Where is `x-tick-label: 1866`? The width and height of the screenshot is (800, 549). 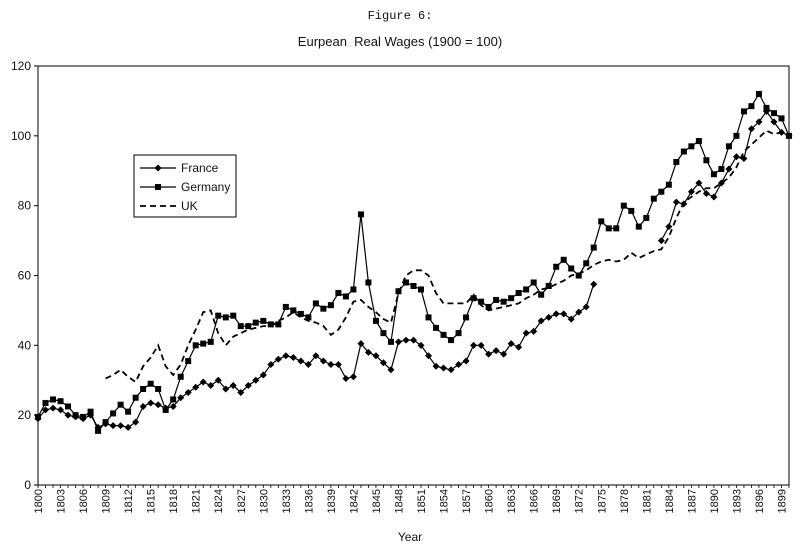
x-tick-label: 1866 is located at coordinates (535, 501).